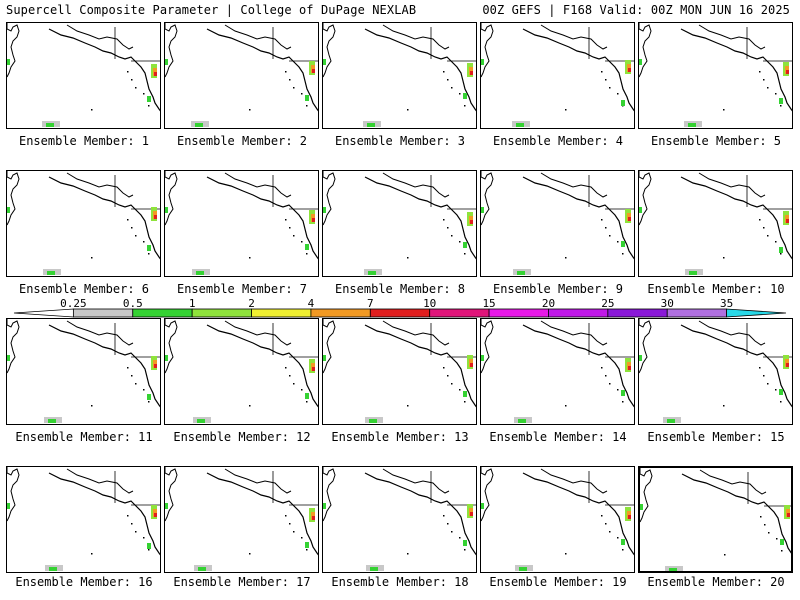  I want to click on colorbar-tick-label: 35, so click(726, 303).